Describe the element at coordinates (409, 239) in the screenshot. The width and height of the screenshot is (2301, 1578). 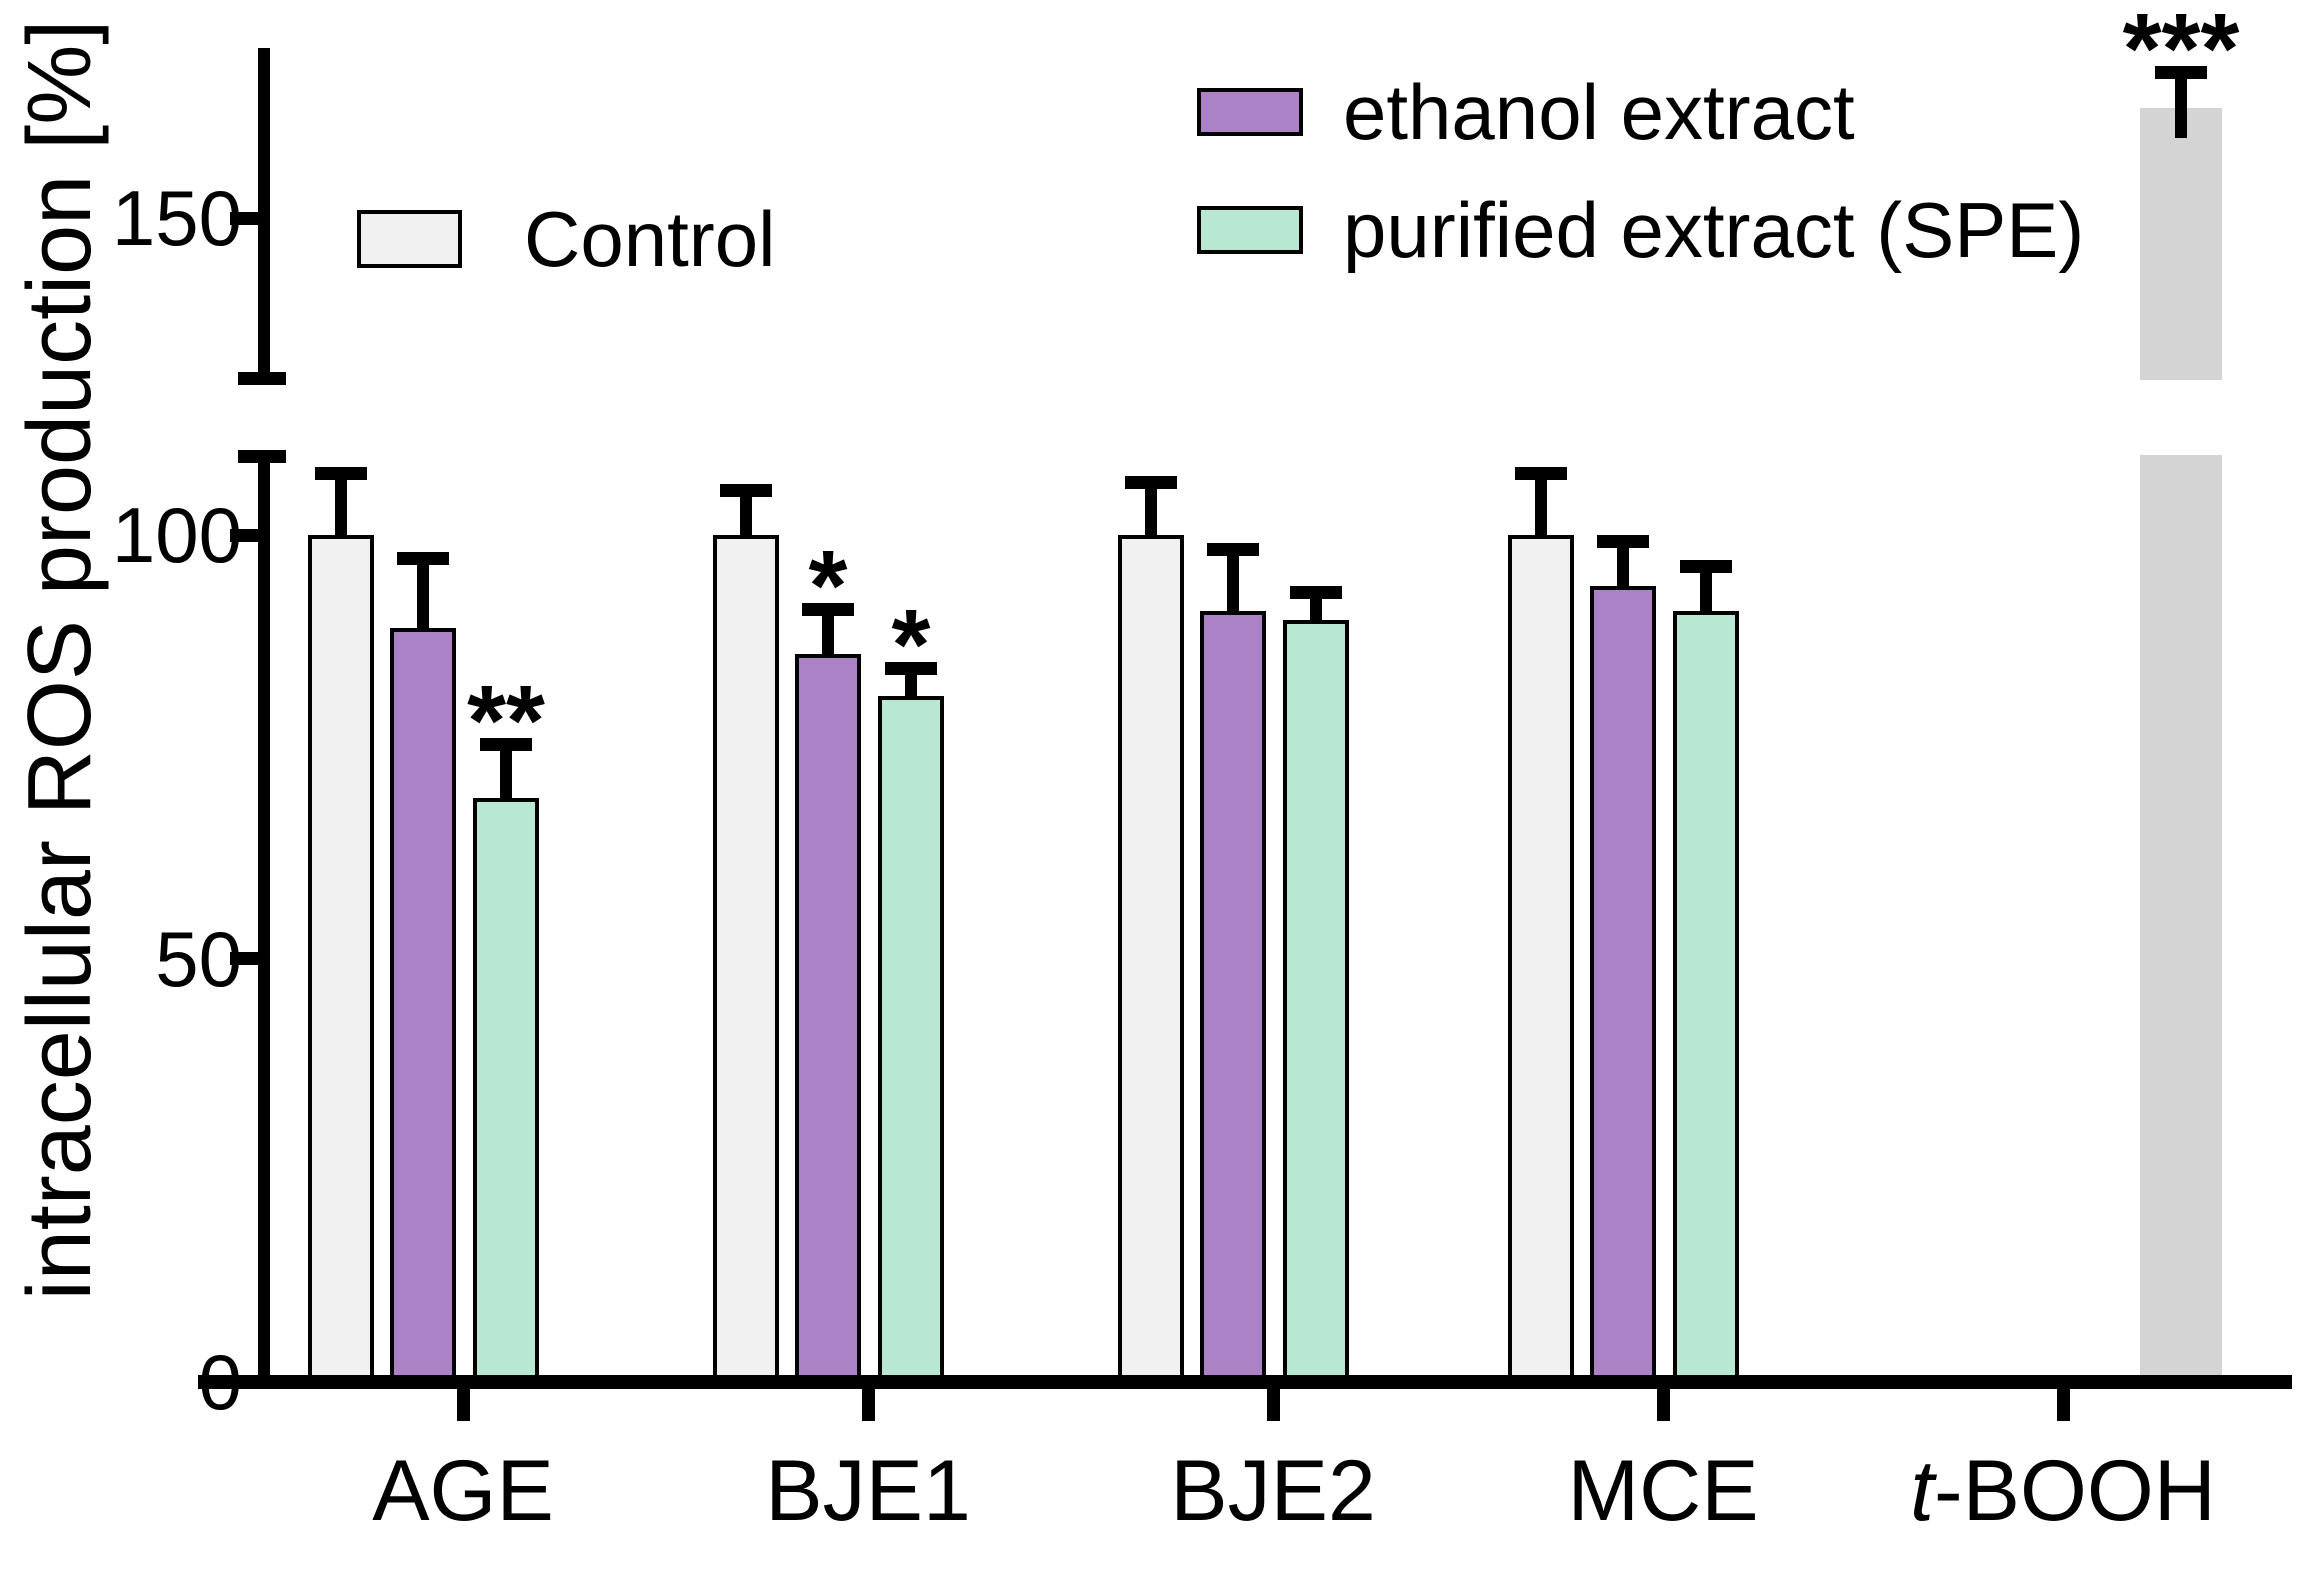
I see `legend-swatch-control` at that location.